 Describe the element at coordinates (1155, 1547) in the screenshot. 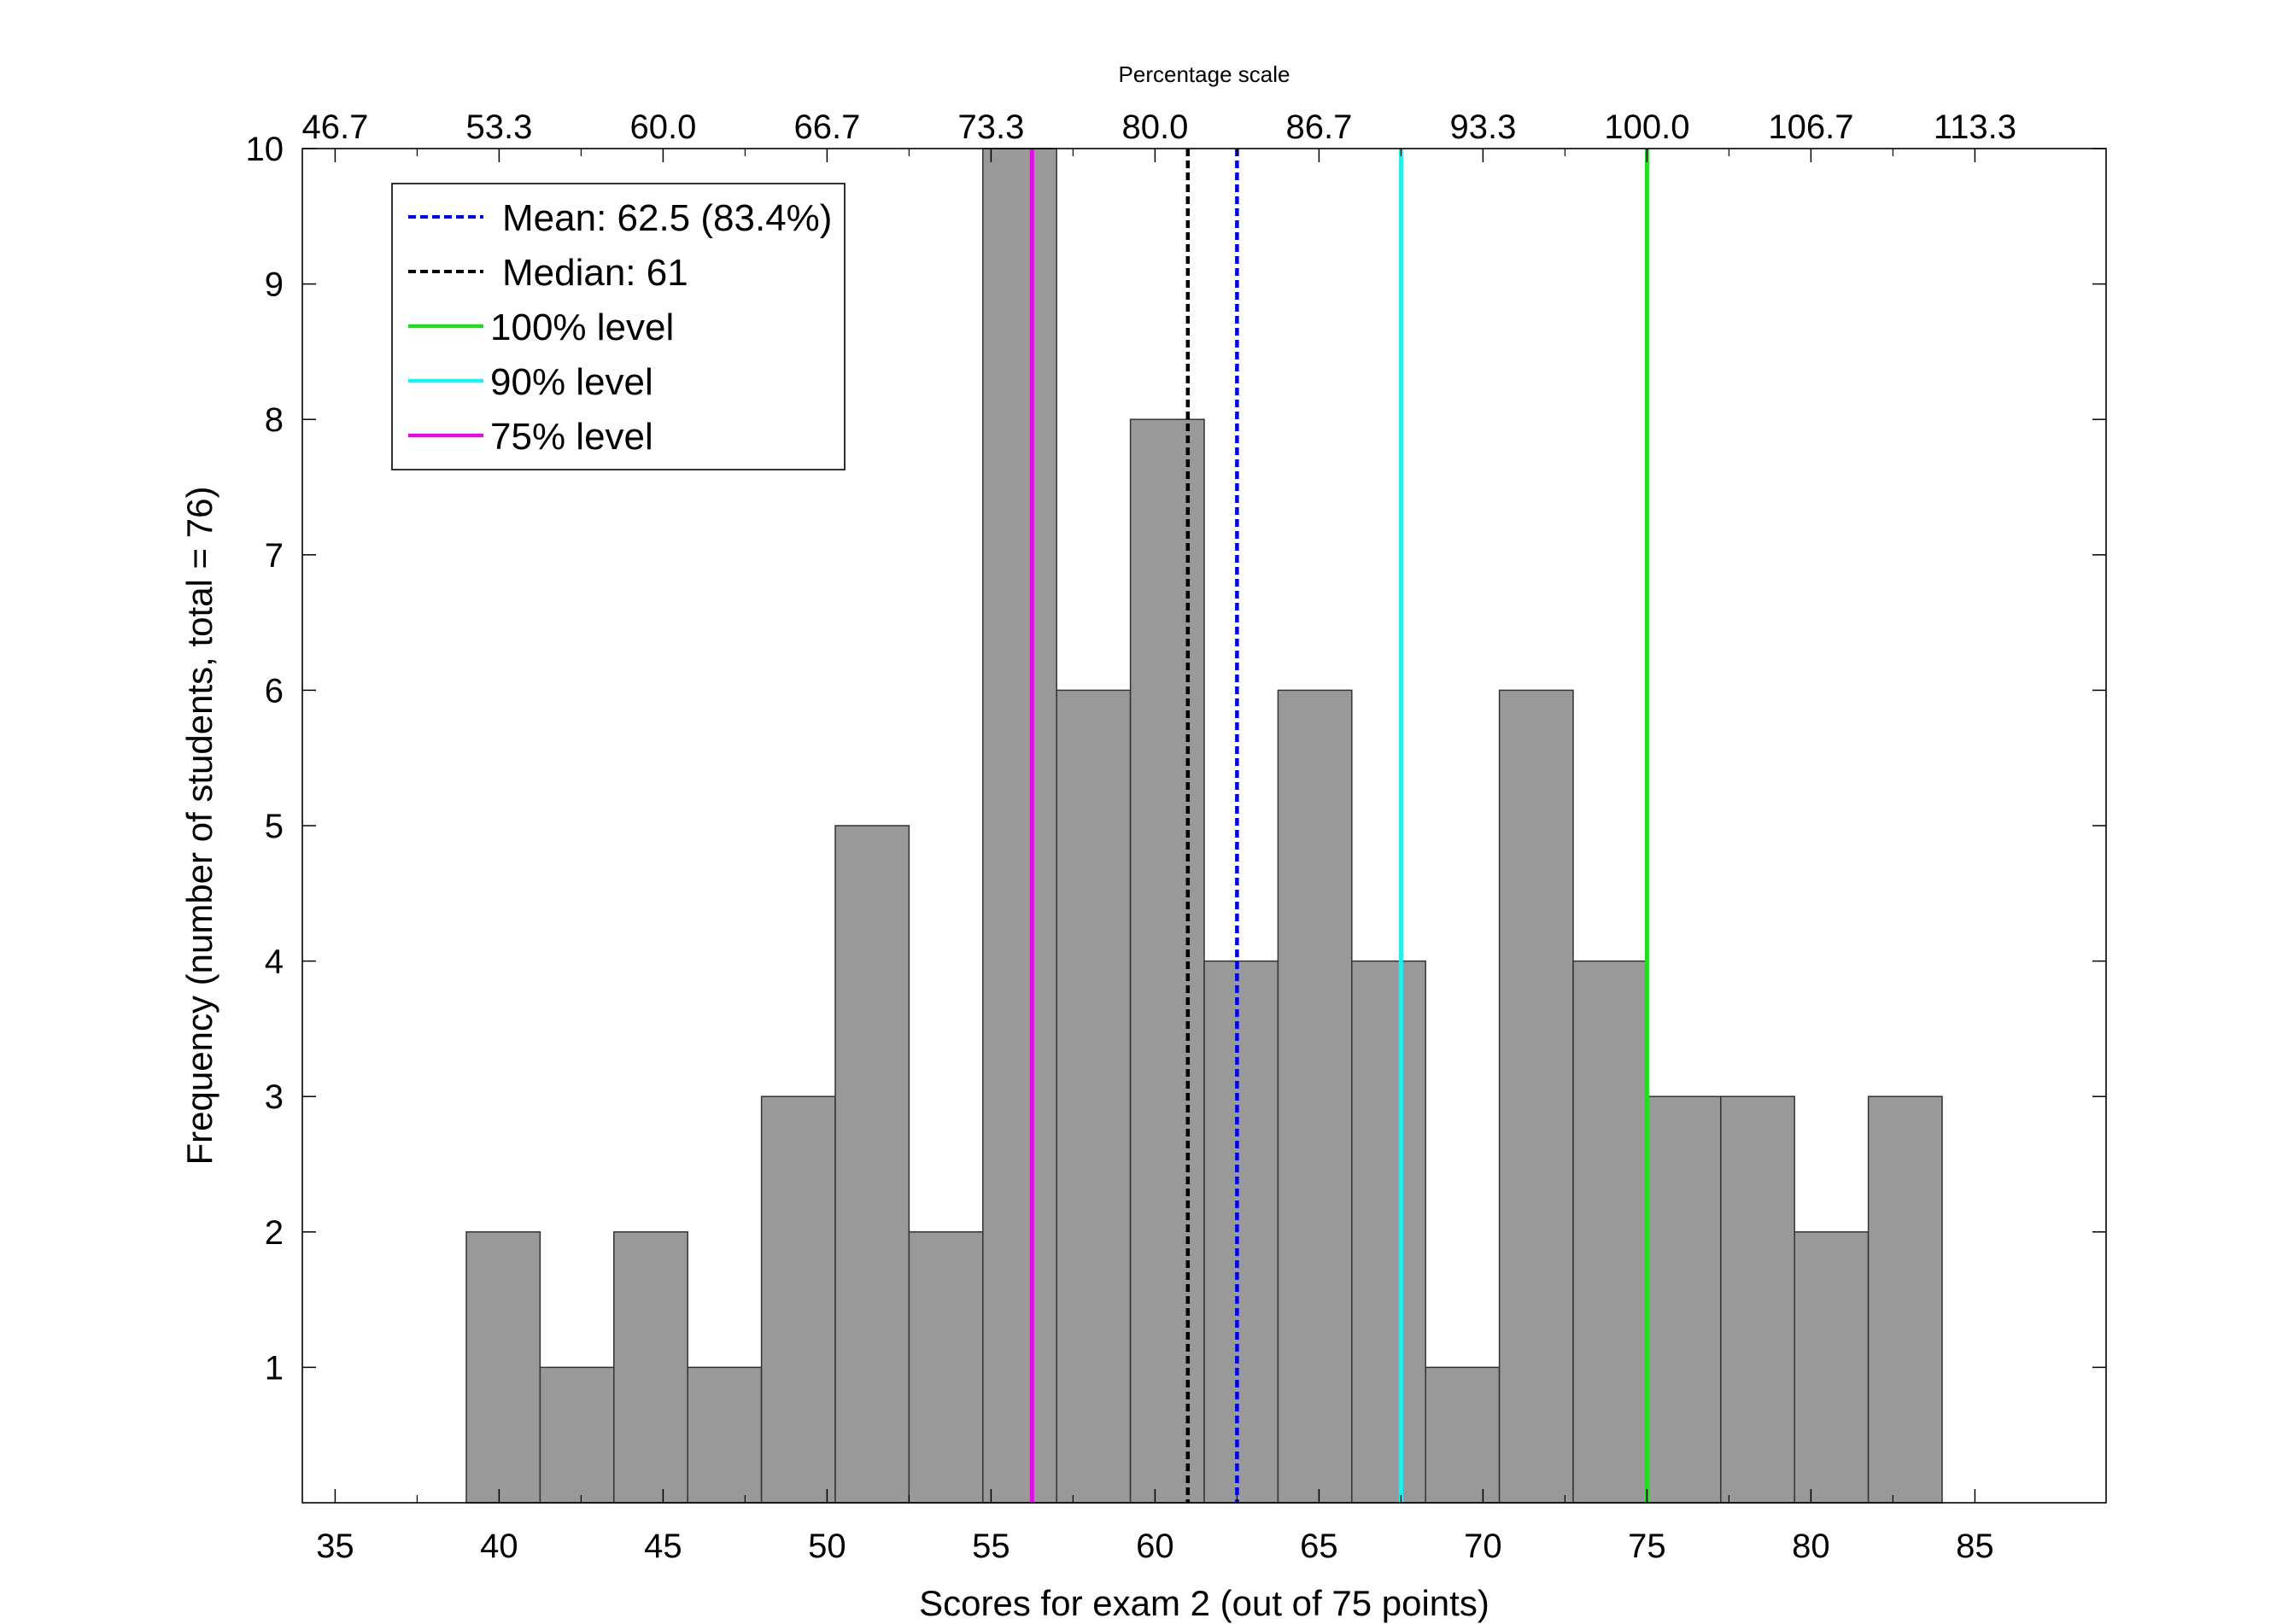

I see `x-tick-label: 60` at that location.